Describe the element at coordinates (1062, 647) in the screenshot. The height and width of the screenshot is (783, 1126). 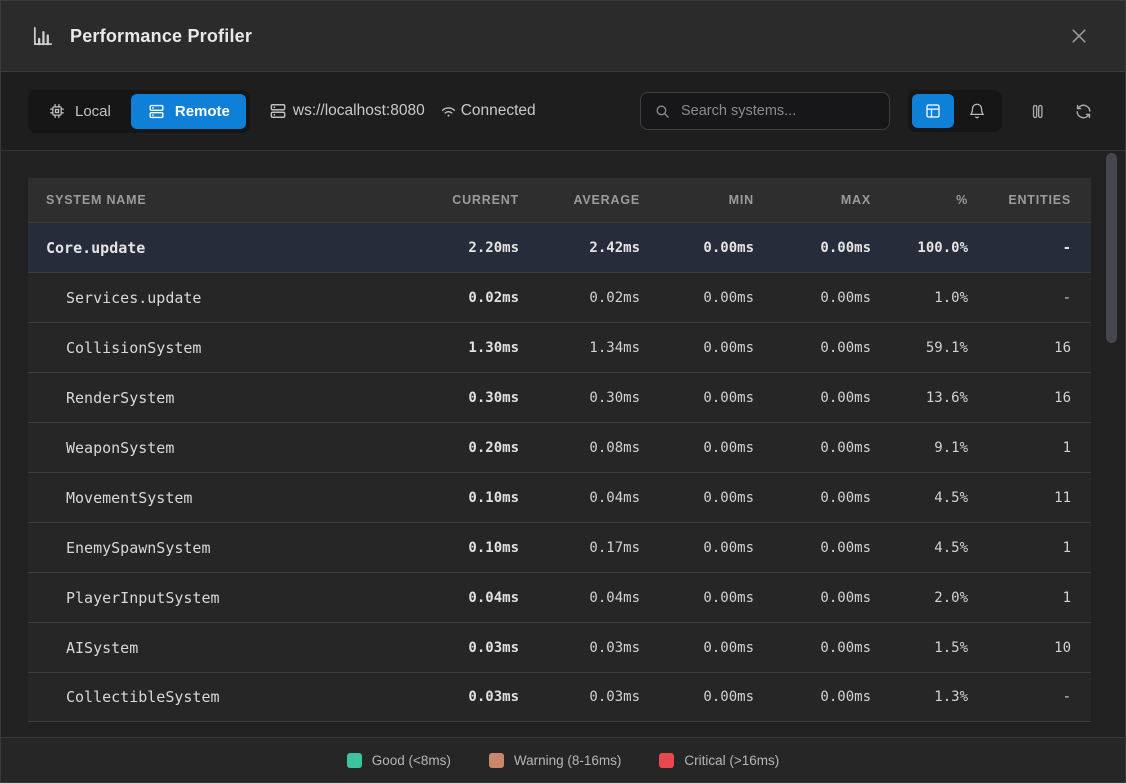
I see `entities-cell: 10` at that location.